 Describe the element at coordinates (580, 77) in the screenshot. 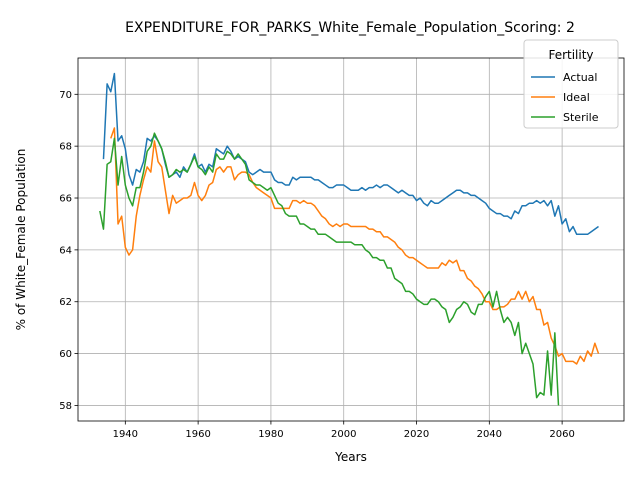

I see `legend-label-actual: Actual` at that location.